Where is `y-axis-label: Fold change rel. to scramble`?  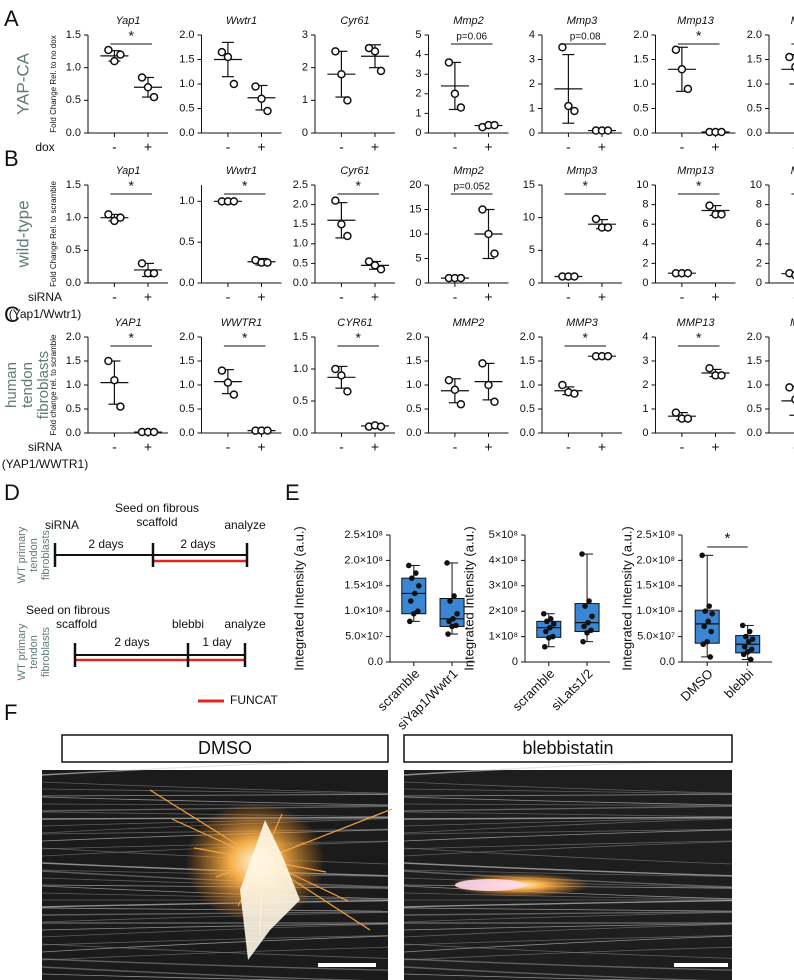
y-axis-label: Fold change rel. to scramble is located at coordinates (53, 384).